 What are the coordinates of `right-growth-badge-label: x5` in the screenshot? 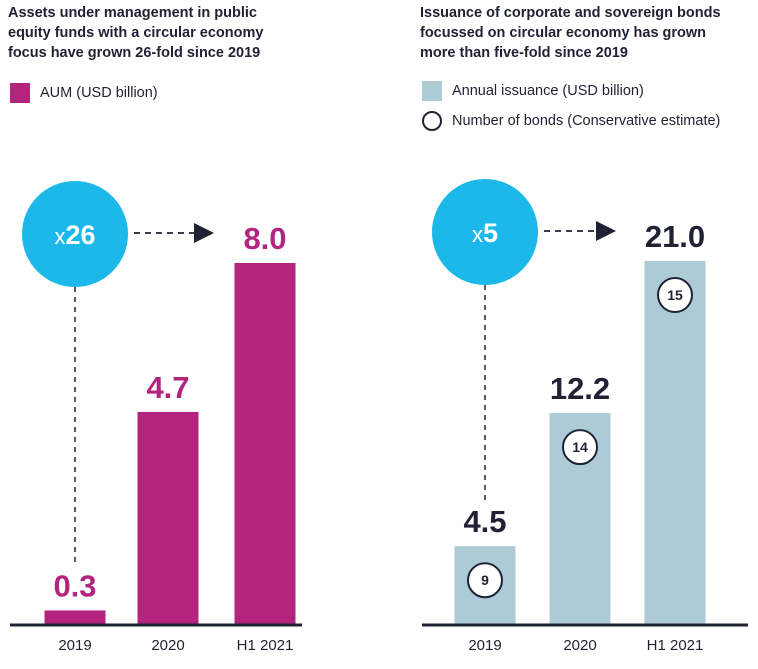 It's located at (485, 233).